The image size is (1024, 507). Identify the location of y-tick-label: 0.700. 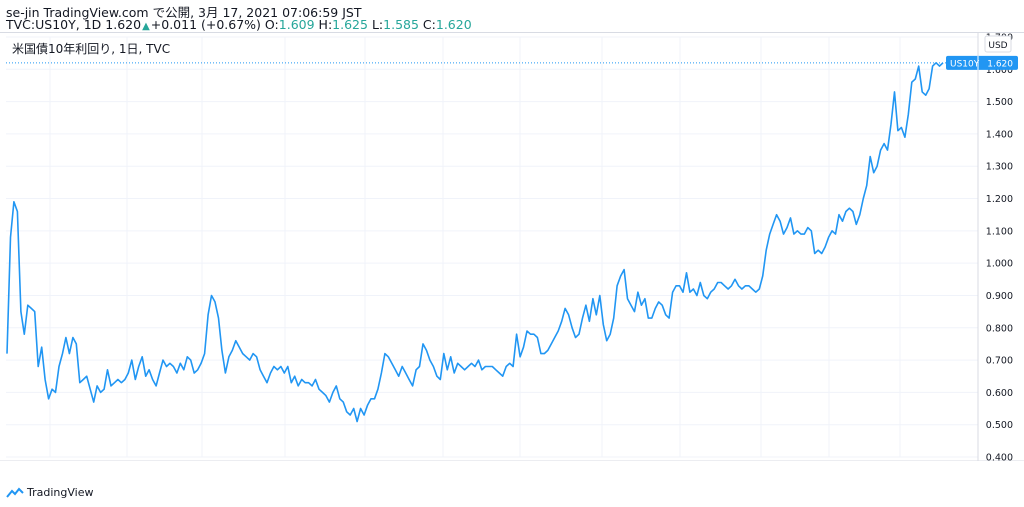
(999, 361).